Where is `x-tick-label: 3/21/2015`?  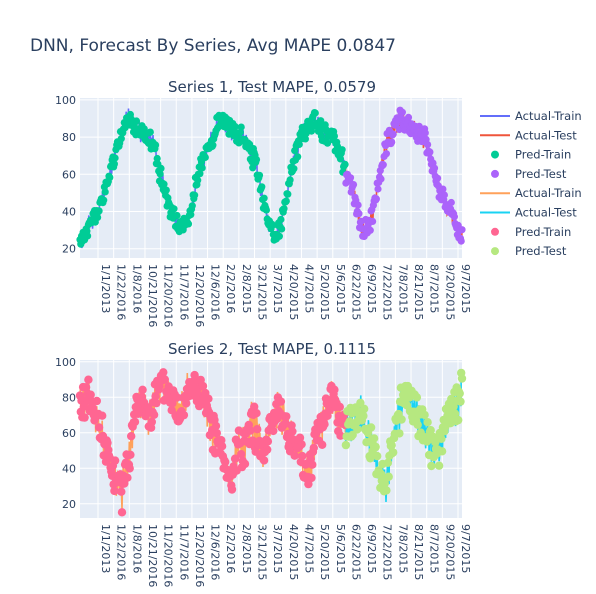
x-tick-label: 3/21/2015 is located at coordinates (262, 552).